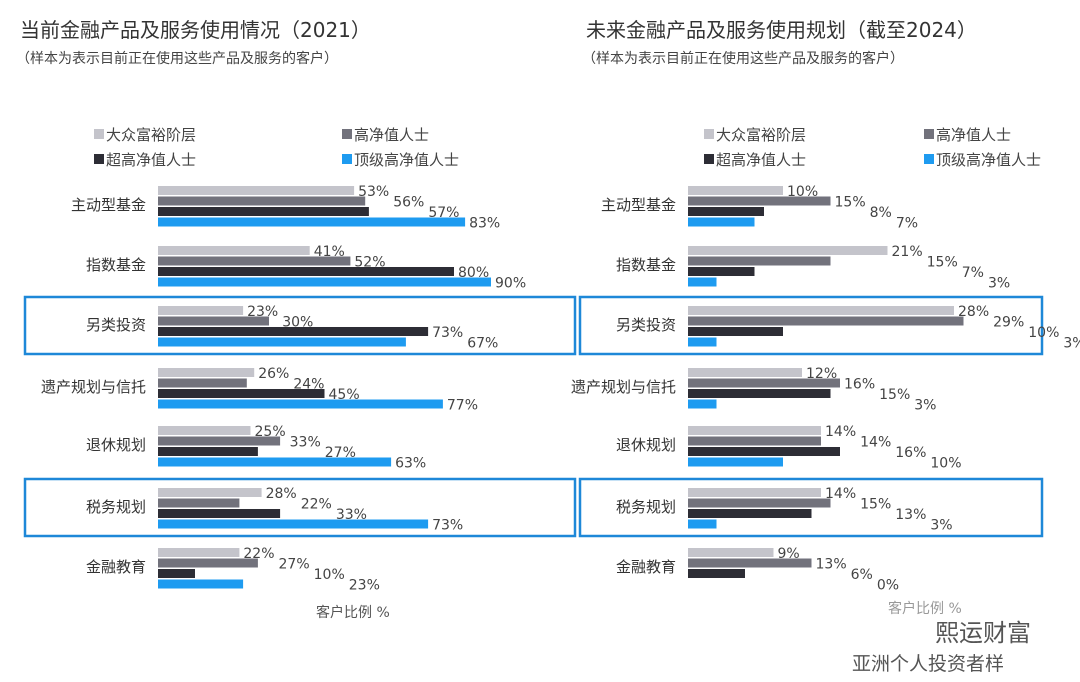 This screenshot has width=1080, height=682. What do you see at coordinates (353, 613) in the screenshot?
I see `left-x-axis-label: 客户比例 %` at bounding box center [353, 613].